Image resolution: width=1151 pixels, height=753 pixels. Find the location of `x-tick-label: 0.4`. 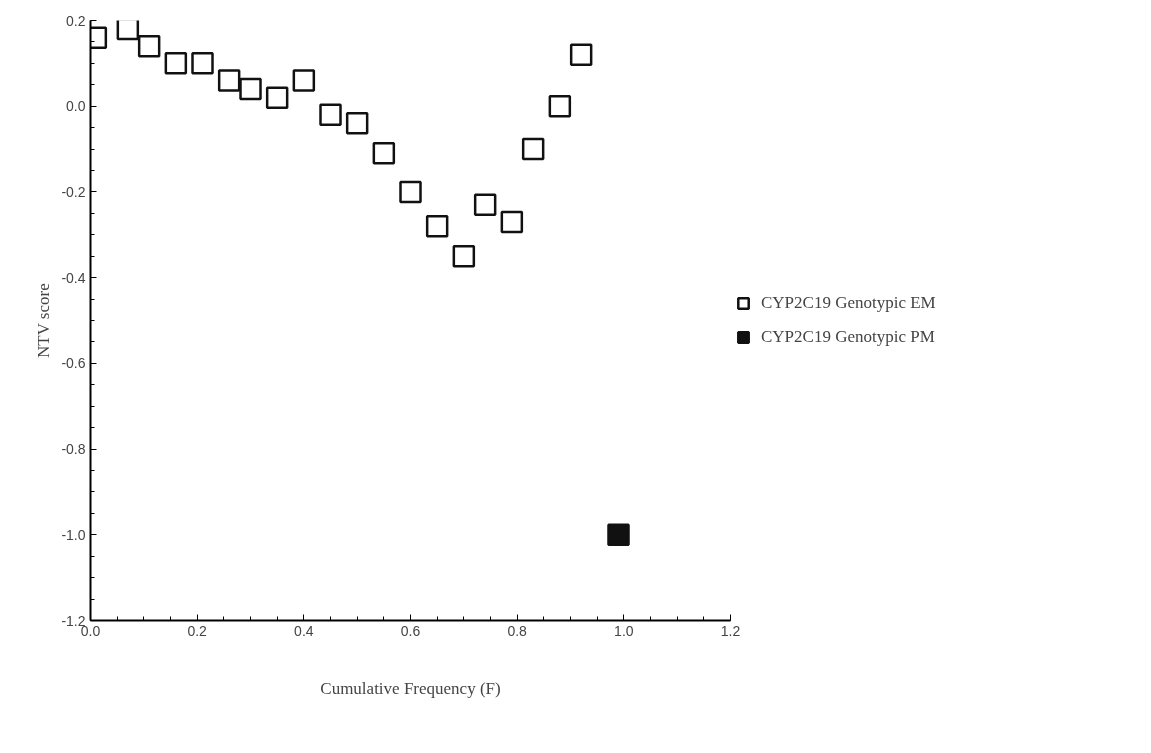

x-tick-label: 0.4 is located at coordinates (304, 630).